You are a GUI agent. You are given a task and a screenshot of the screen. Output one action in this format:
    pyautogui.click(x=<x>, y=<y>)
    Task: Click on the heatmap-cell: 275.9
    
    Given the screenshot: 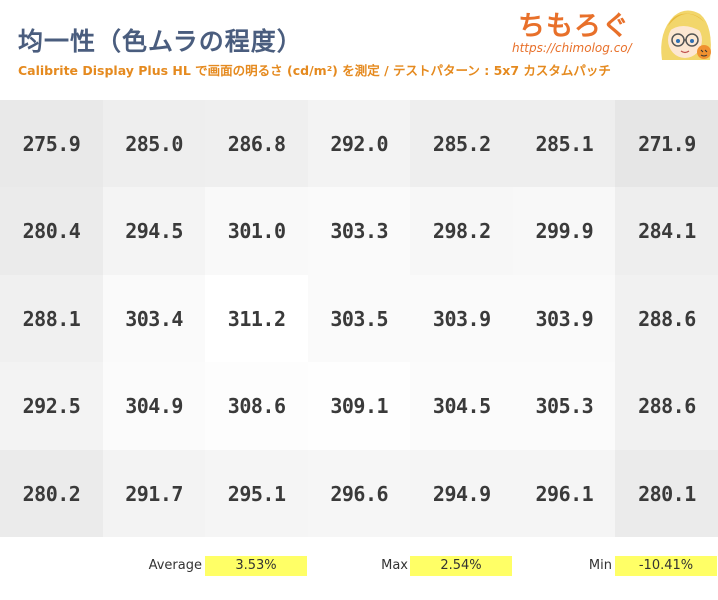 What is the action you would take?
    pyautogui.click(x=51, y=144)
    